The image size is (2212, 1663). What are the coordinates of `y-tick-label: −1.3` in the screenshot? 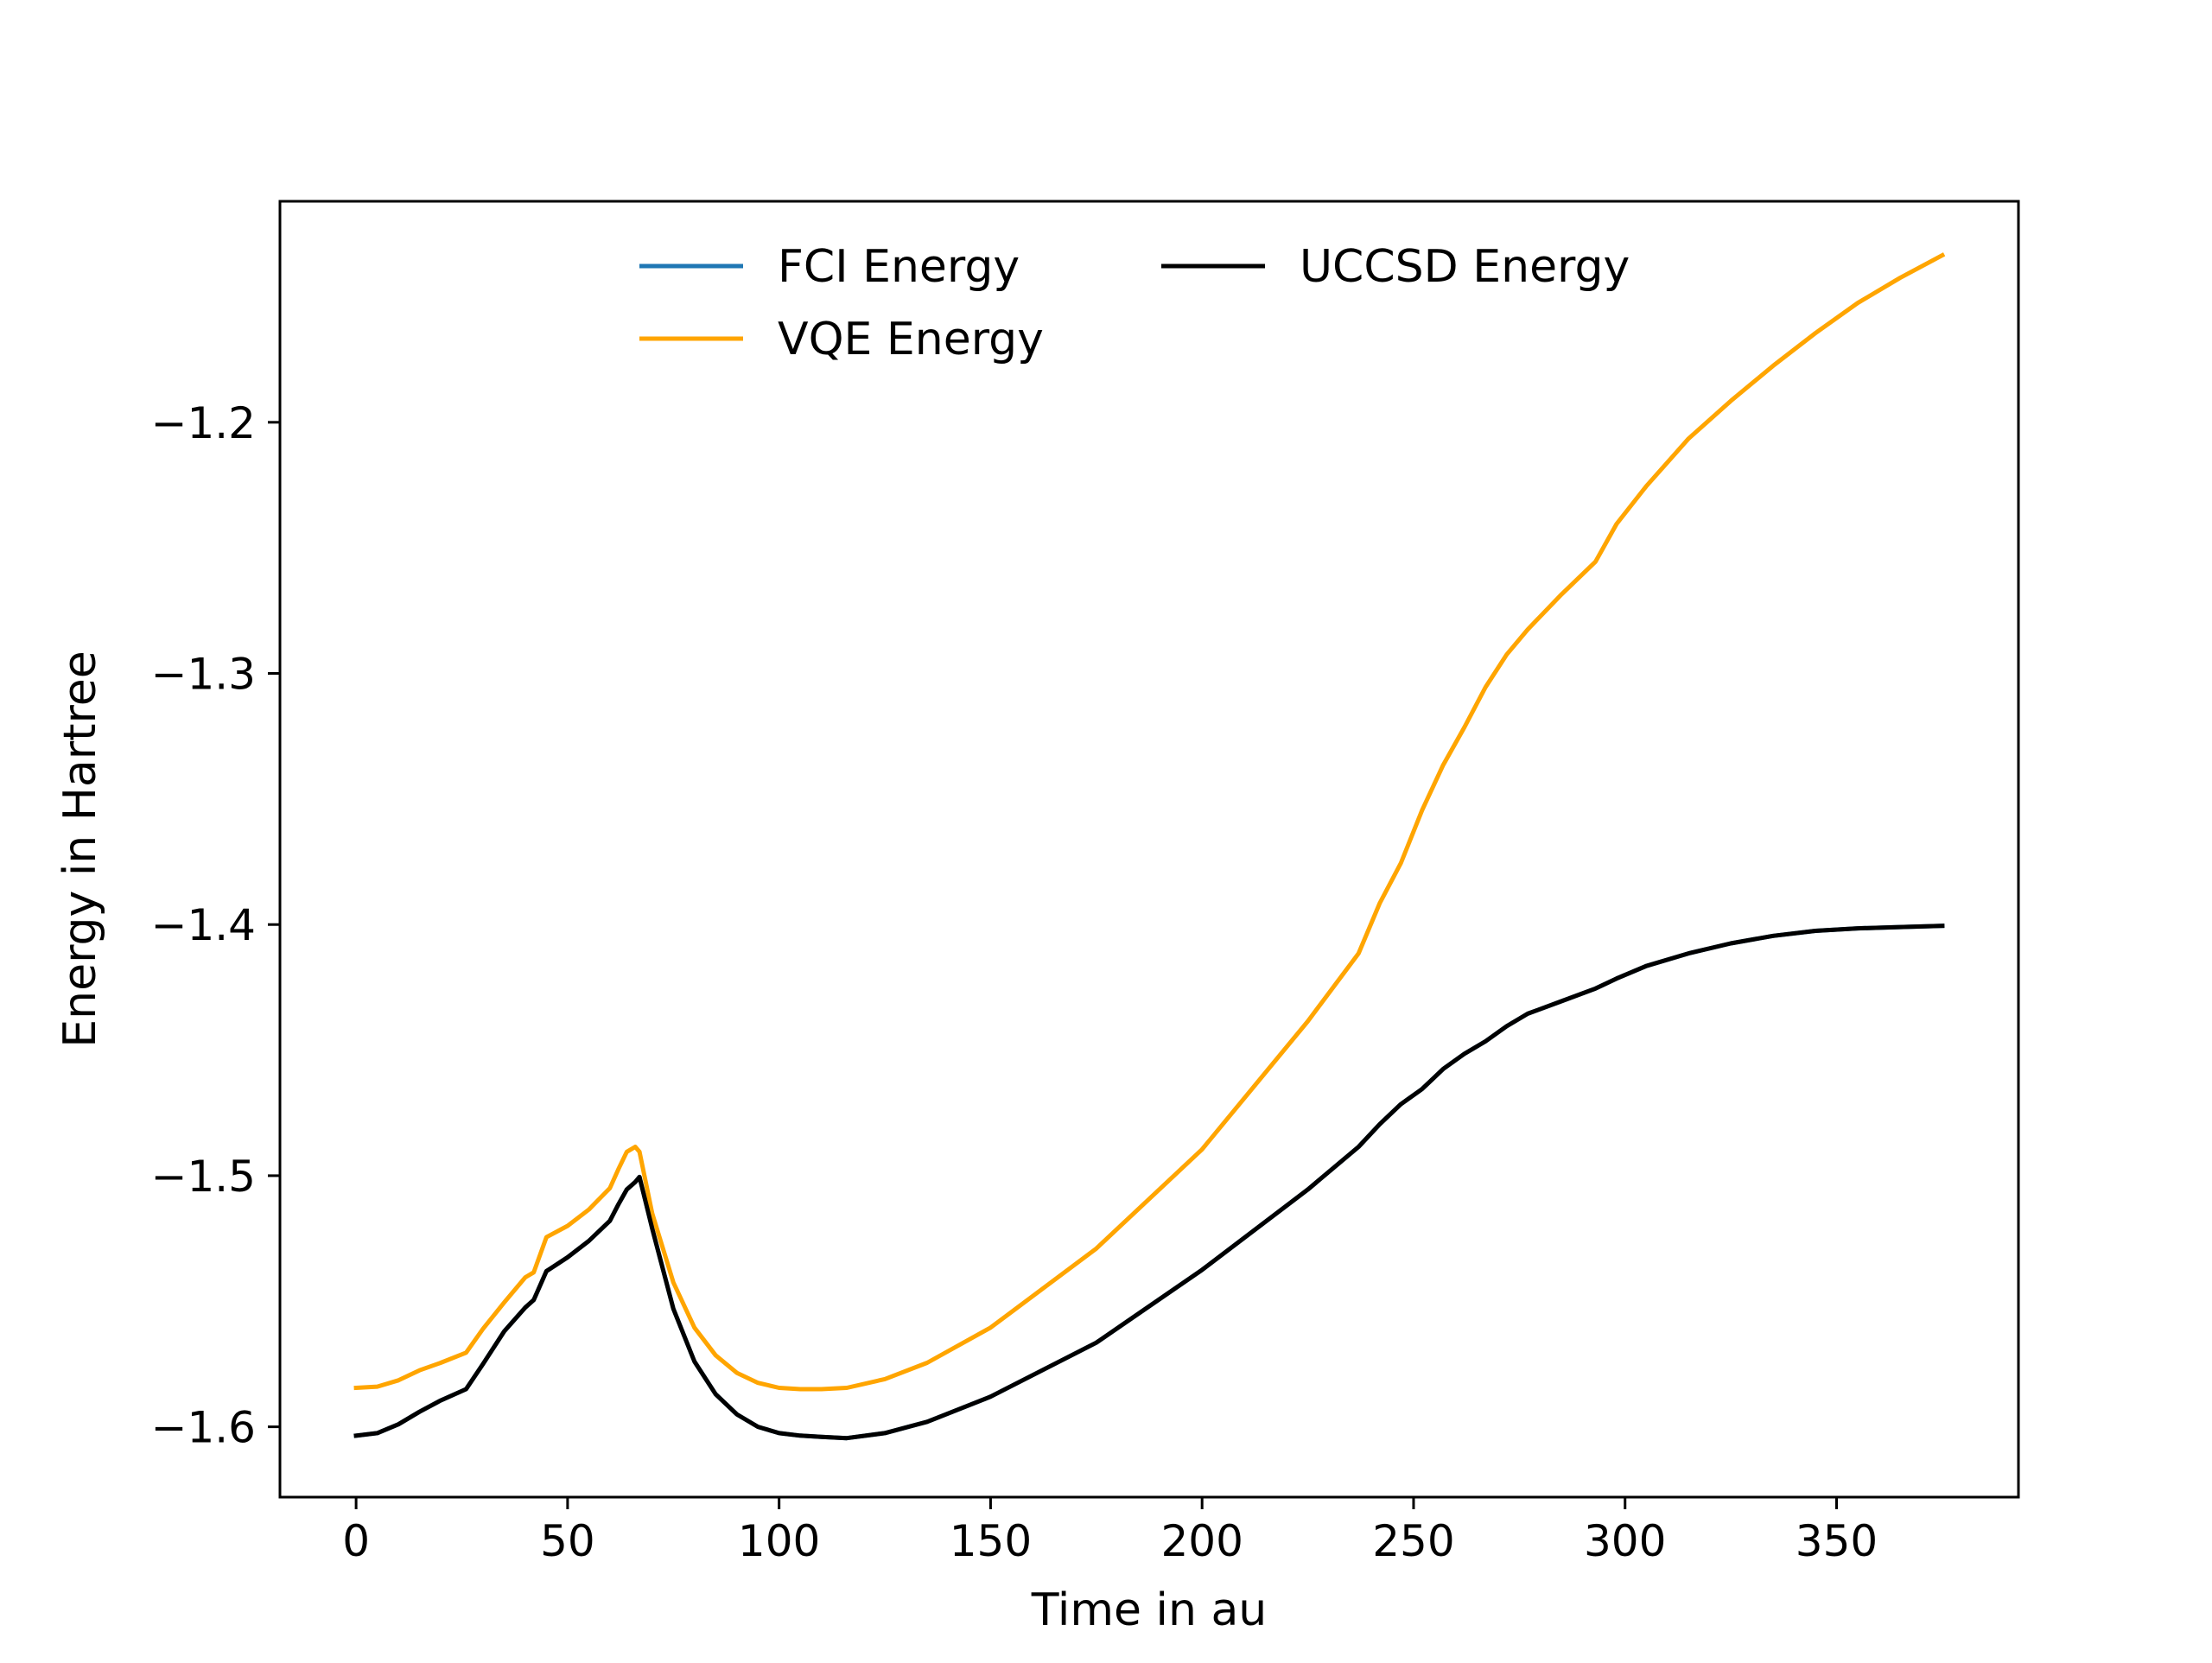 It's located at (203, 675).